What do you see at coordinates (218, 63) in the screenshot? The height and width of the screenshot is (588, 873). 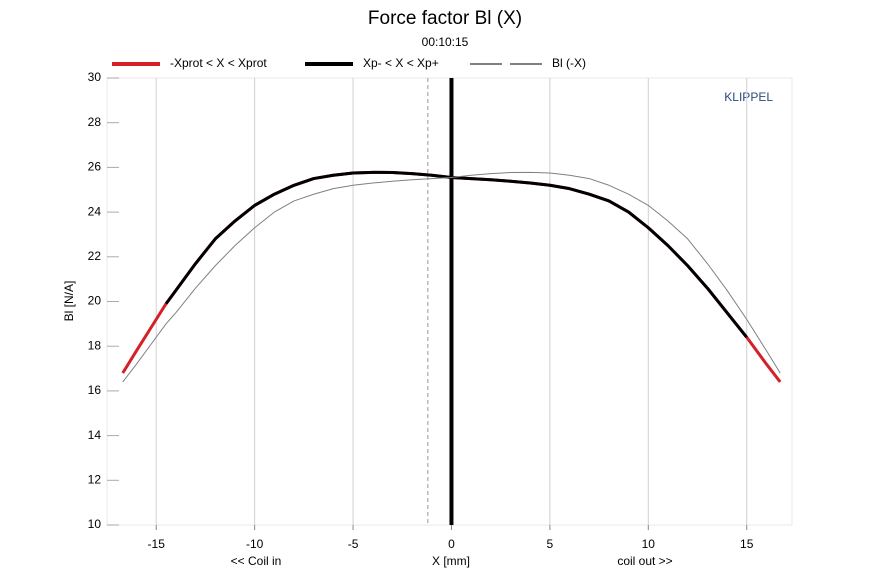 I see `legend-label: -Xprot < X < Xprot` at bounding box center [218, 63].